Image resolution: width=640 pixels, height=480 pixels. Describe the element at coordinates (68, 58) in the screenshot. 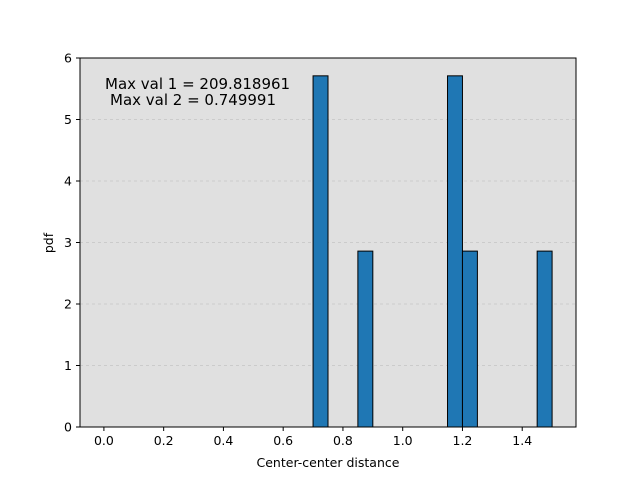

I see `y-tick-label: 6` at that location.